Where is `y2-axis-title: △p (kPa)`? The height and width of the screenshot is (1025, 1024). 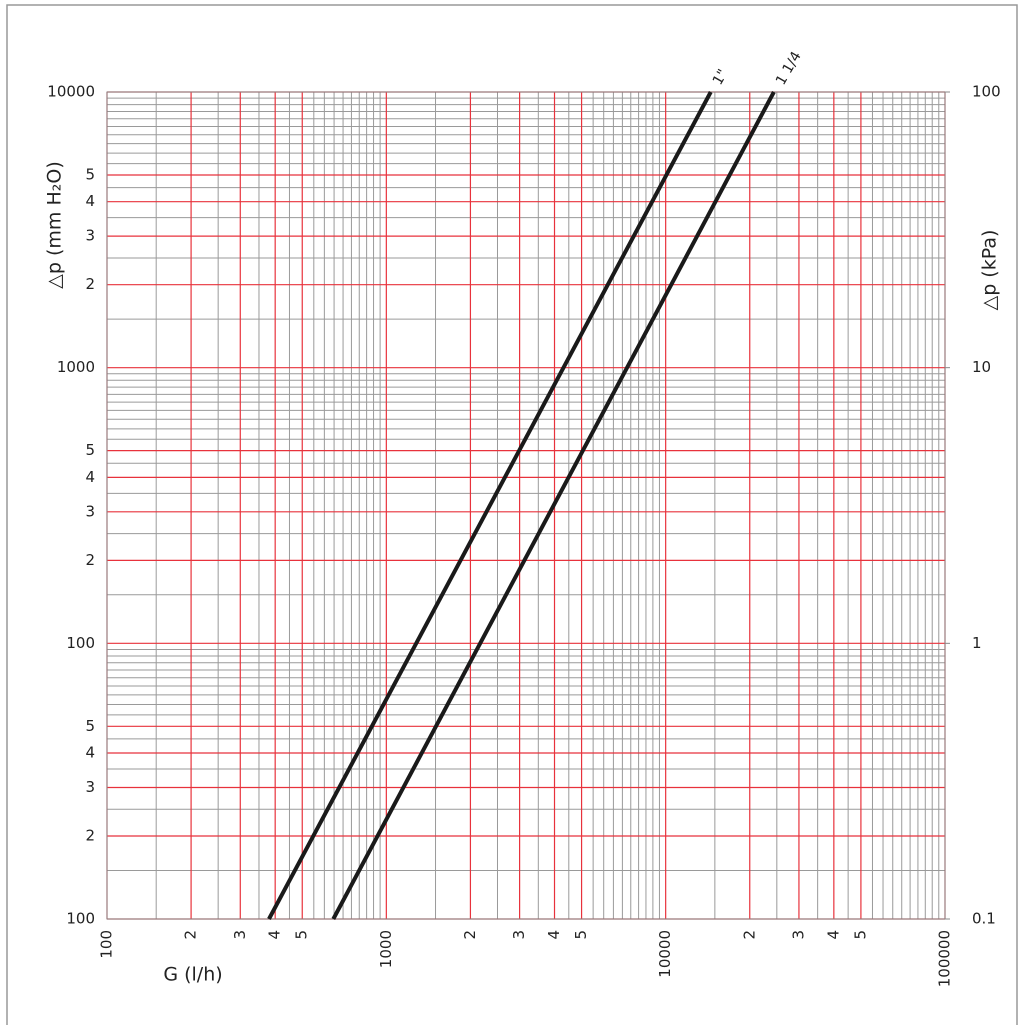
y2-axis-title: △p (kPa) is located at coordinates (990, 270).